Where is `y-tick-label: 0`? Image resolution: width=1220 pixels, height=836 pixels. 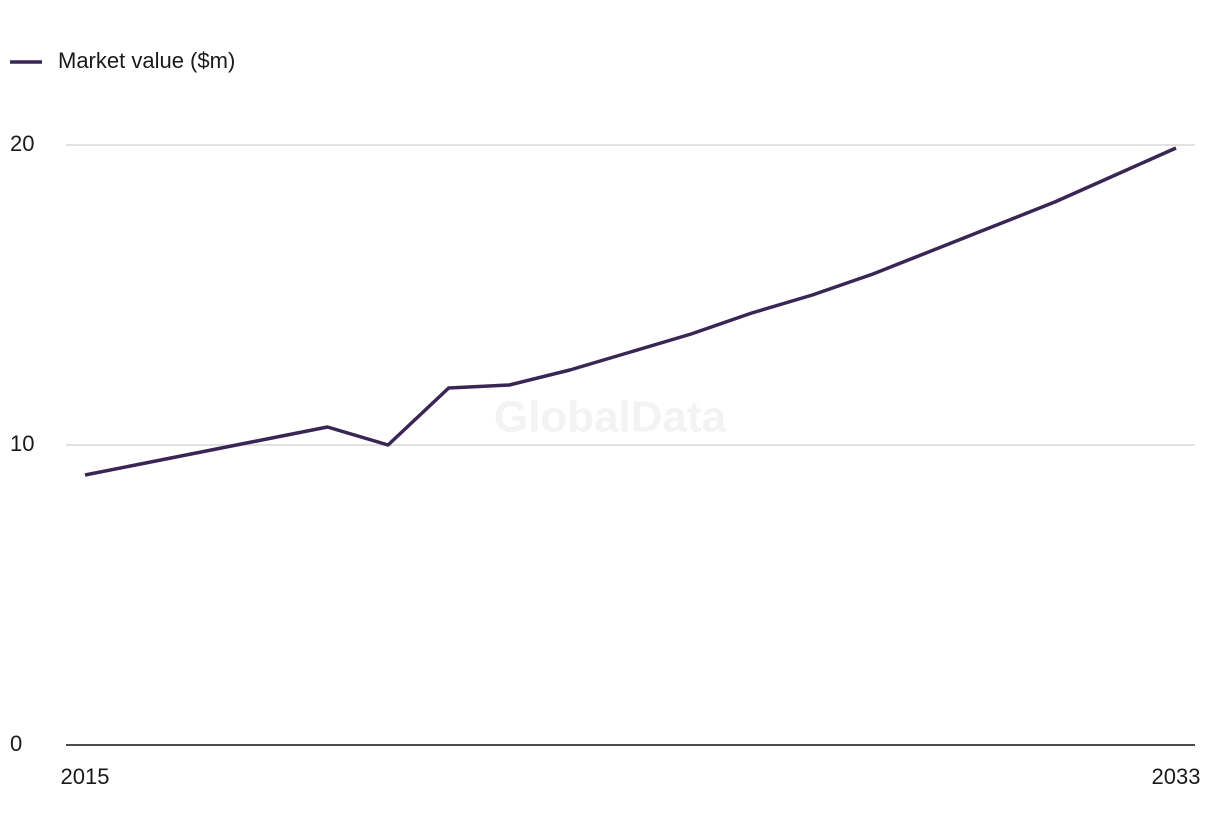
y-tick-label: 0 is located at coordinates (16, 743).